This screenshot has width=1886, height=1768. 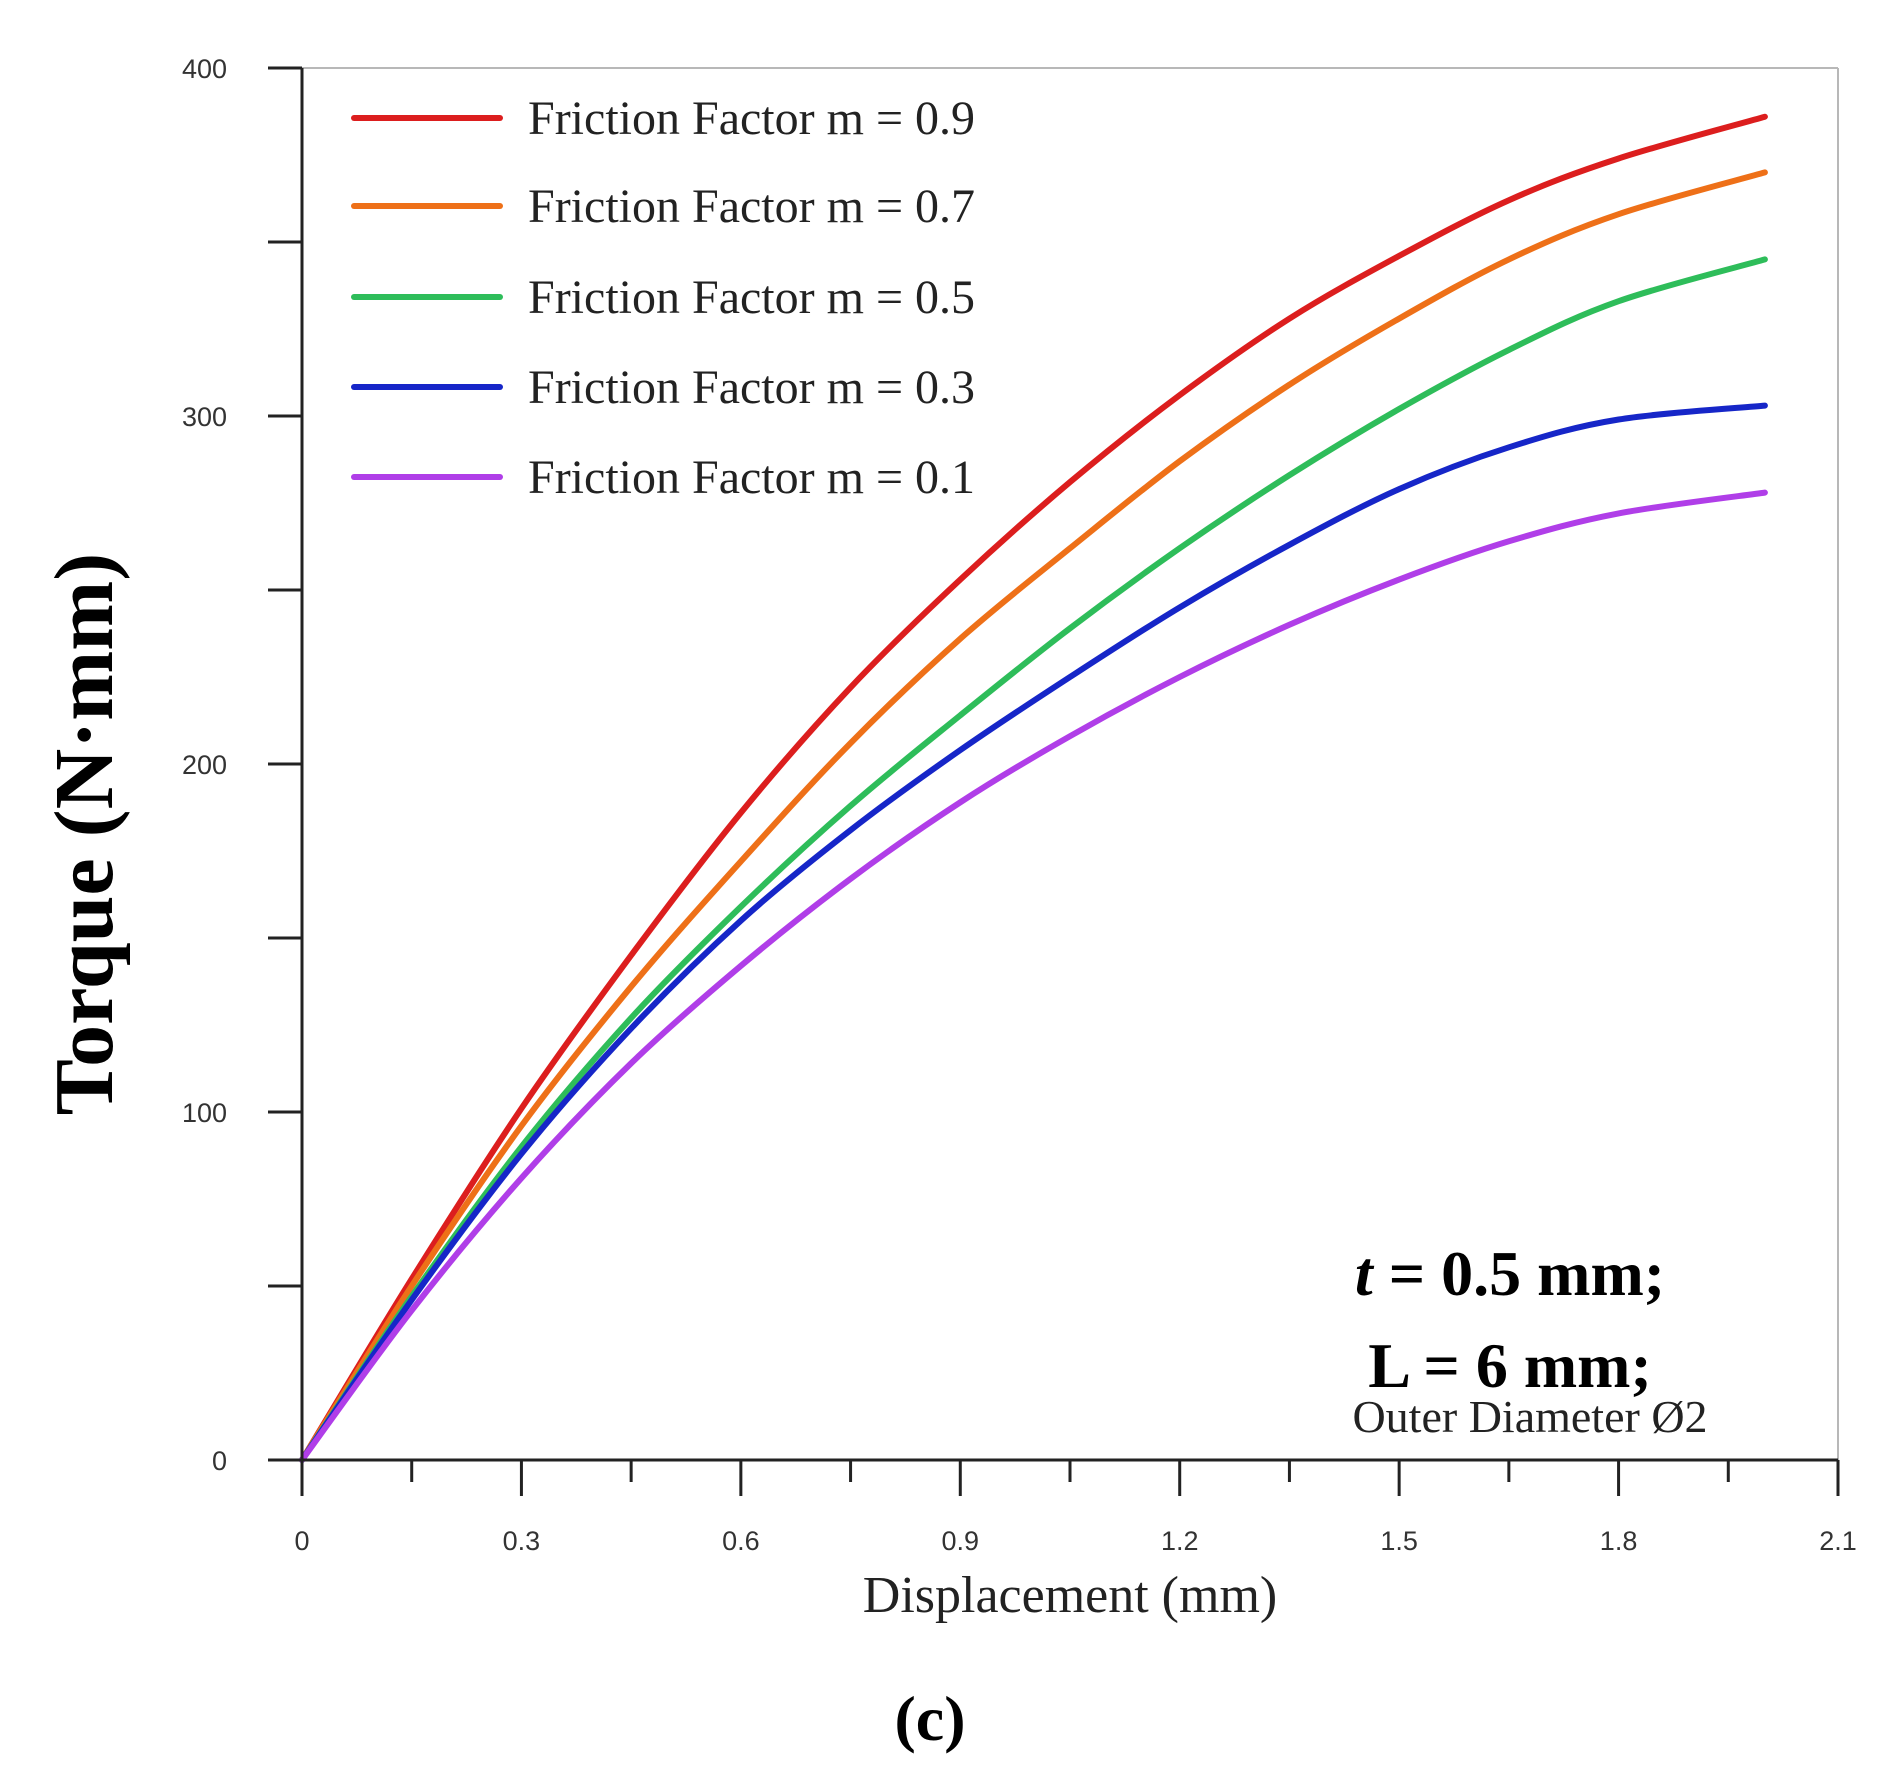 What do you see at coordinates (1510, 1365) in the screenshot?
I see `annotation-length: L = 6 mm;` at bounding box center [1510, 1365].